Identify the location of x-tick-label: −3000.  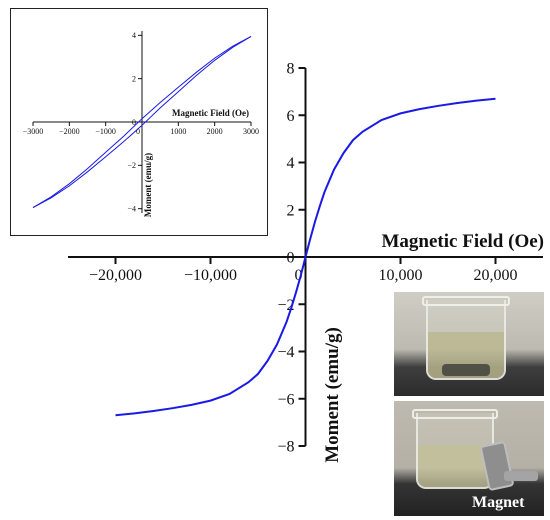
(33, 131).